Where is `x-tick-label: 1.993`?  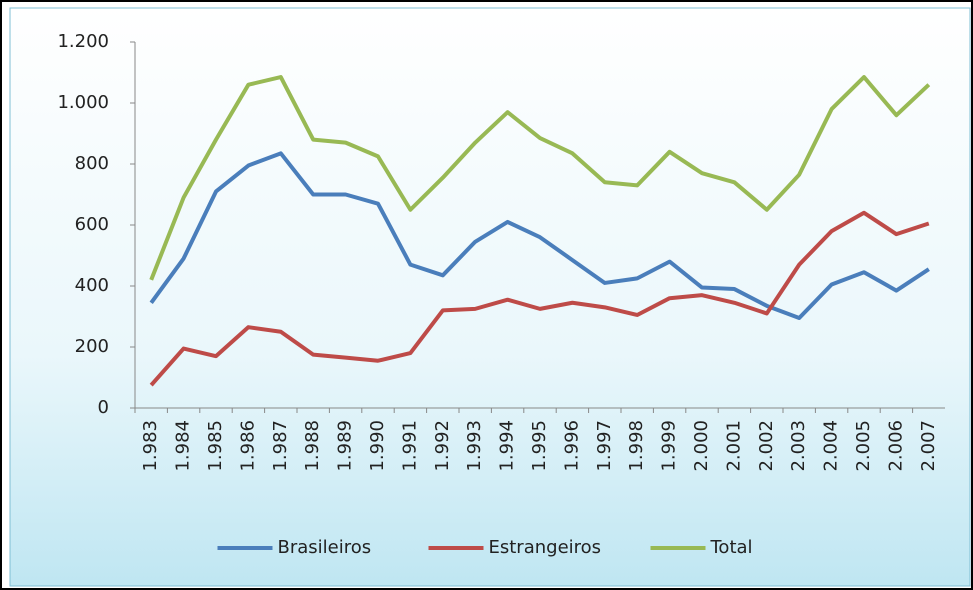 x-tick-label: 1.993 is located at coordinates (474, 446).